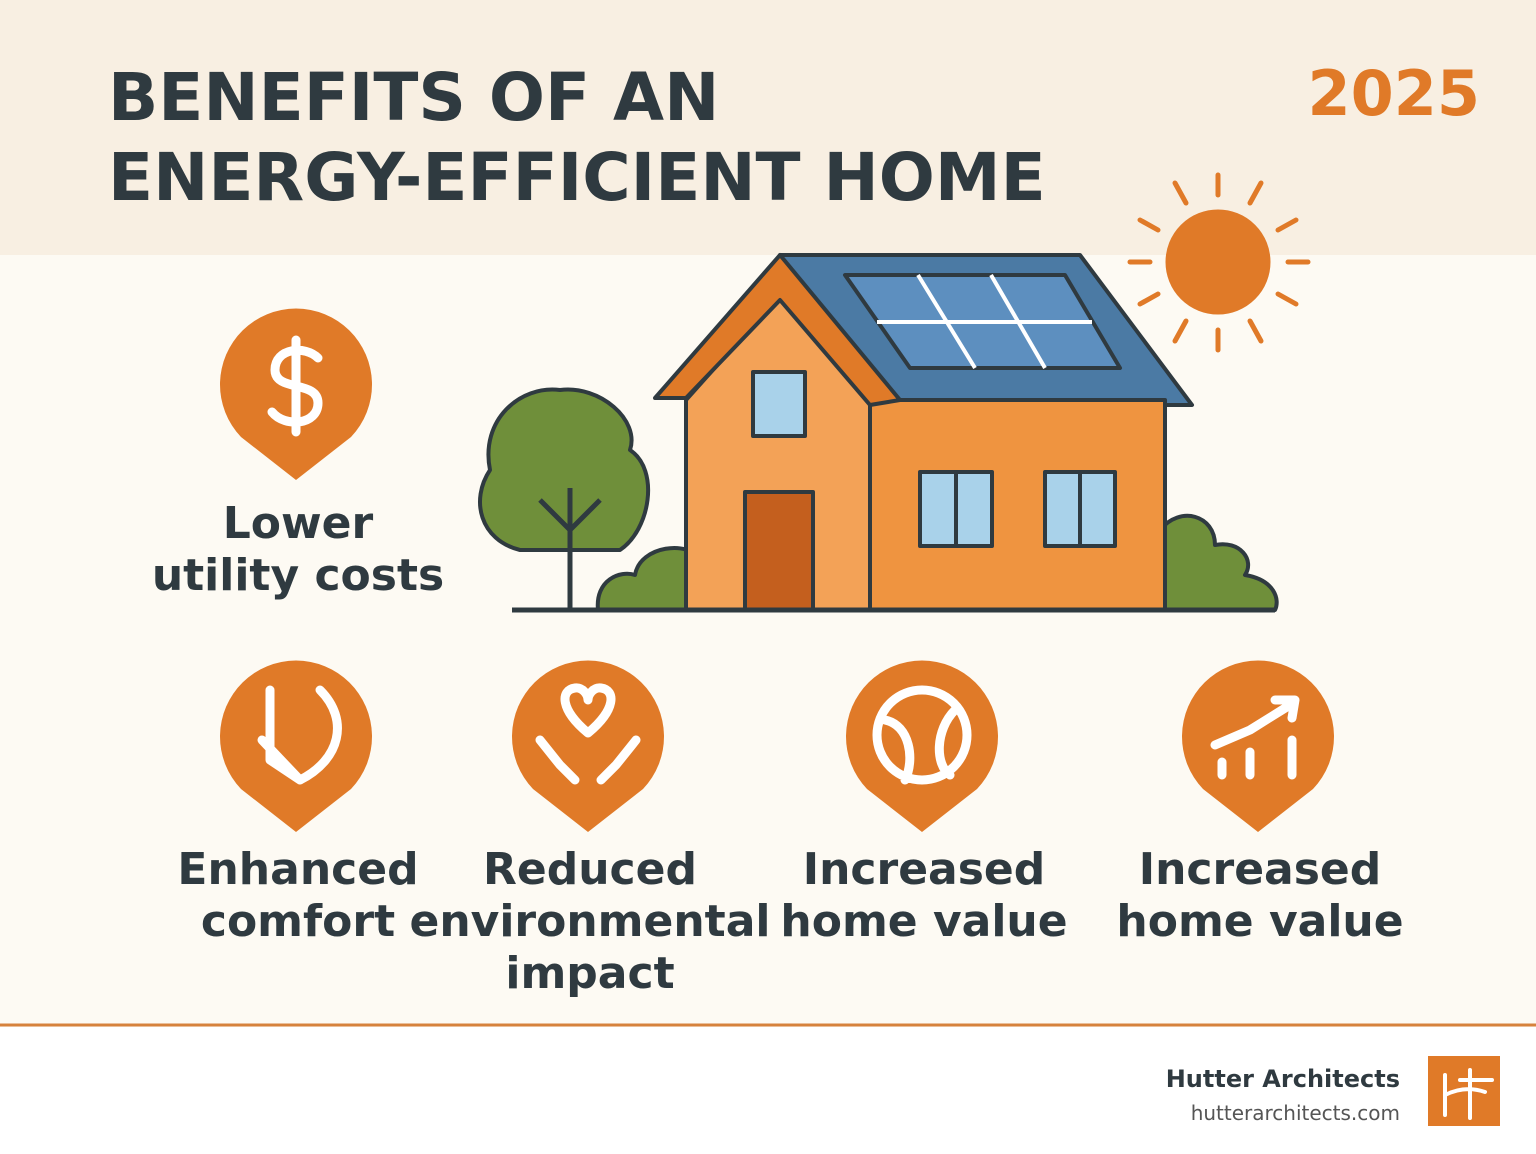  What do you see at coordinates (298, 575) in the screenshot?
I see `benefit-label: utility costs` at bounding box center [298, 575].